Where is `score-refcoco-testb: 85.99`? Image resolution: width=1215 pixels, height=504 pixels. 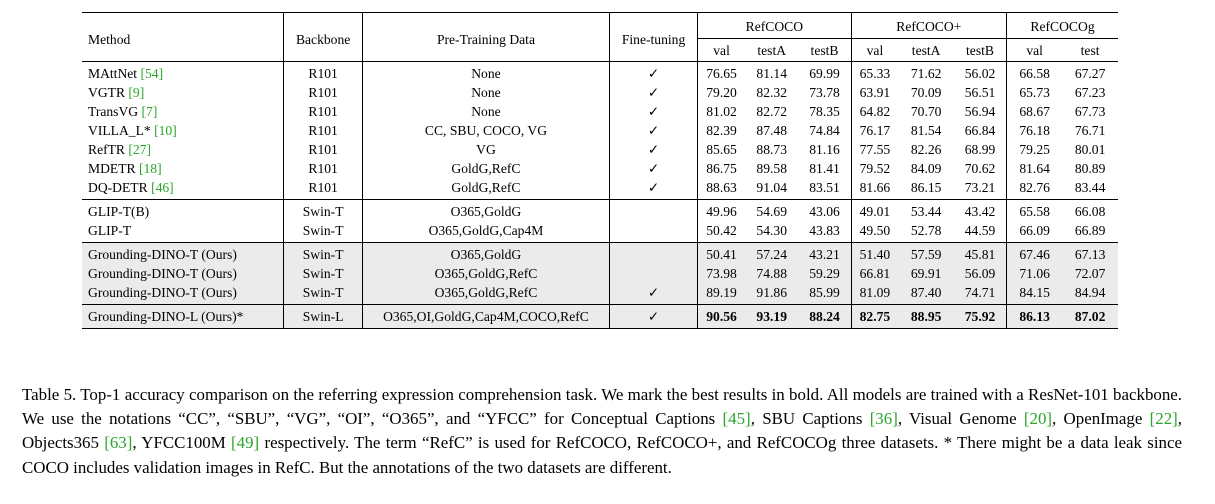 score-refcoco-testb: 85.99 is located at coordinates (825, 292).